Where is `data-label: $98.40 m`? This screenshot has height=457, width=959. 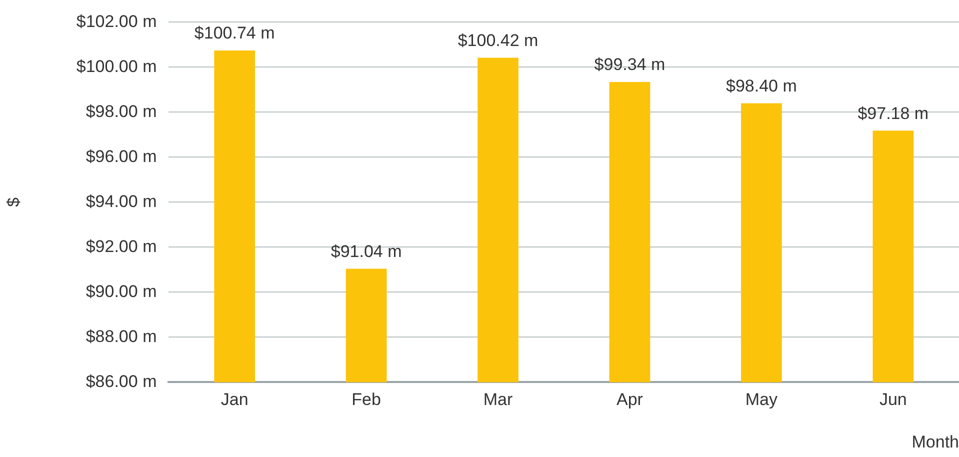
data-label: $98.40 m is located at coordinates (761, 86).